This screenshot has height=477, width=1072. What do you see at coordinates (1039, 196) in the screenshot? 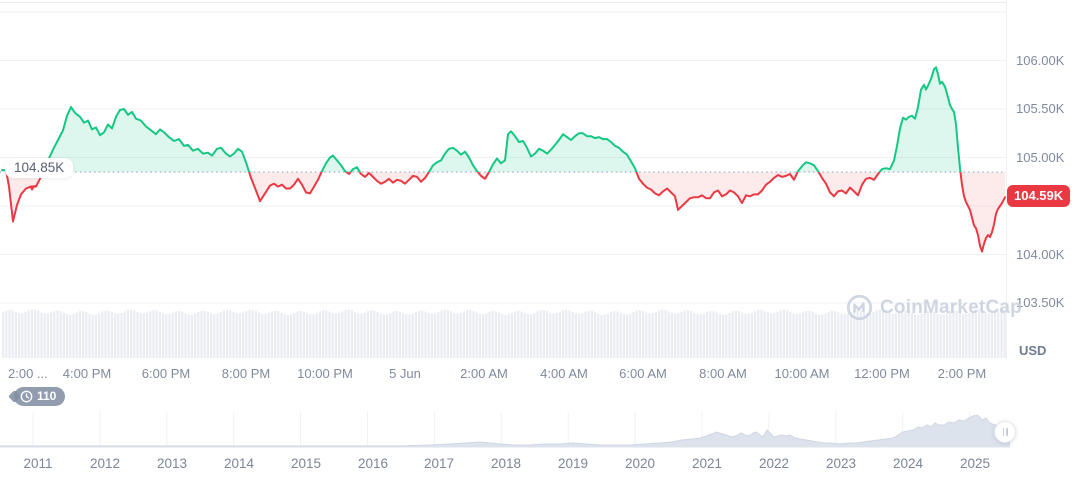
I see `current-price-badge: 104.59K` at bounding box center [1039, 196].